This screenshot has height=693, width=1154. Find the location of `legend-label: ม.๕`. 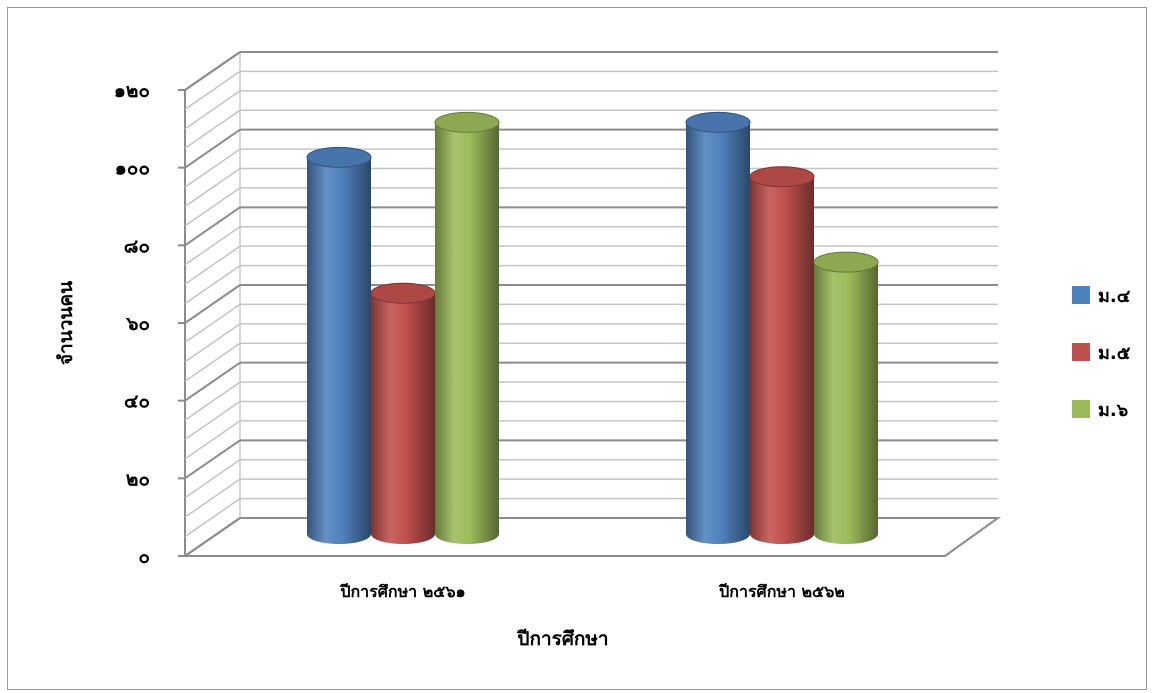

legend-label: ม.๕ is located at coordinates (1114, 353).